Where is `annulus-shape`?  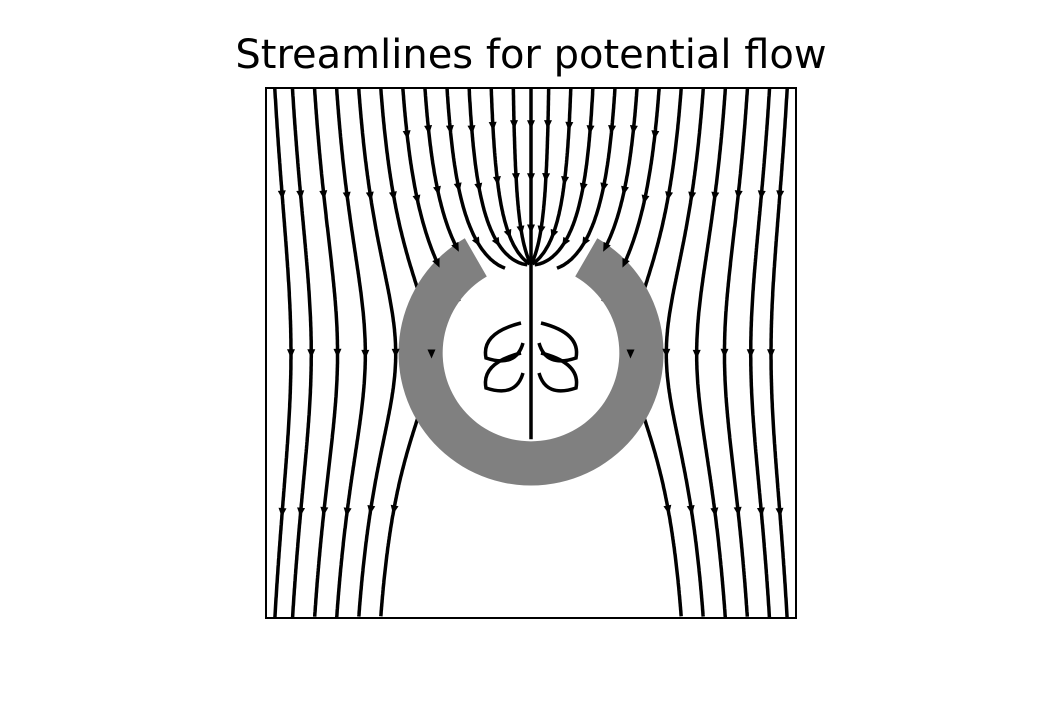
annulus-shape is located at coordinates (531, 362).